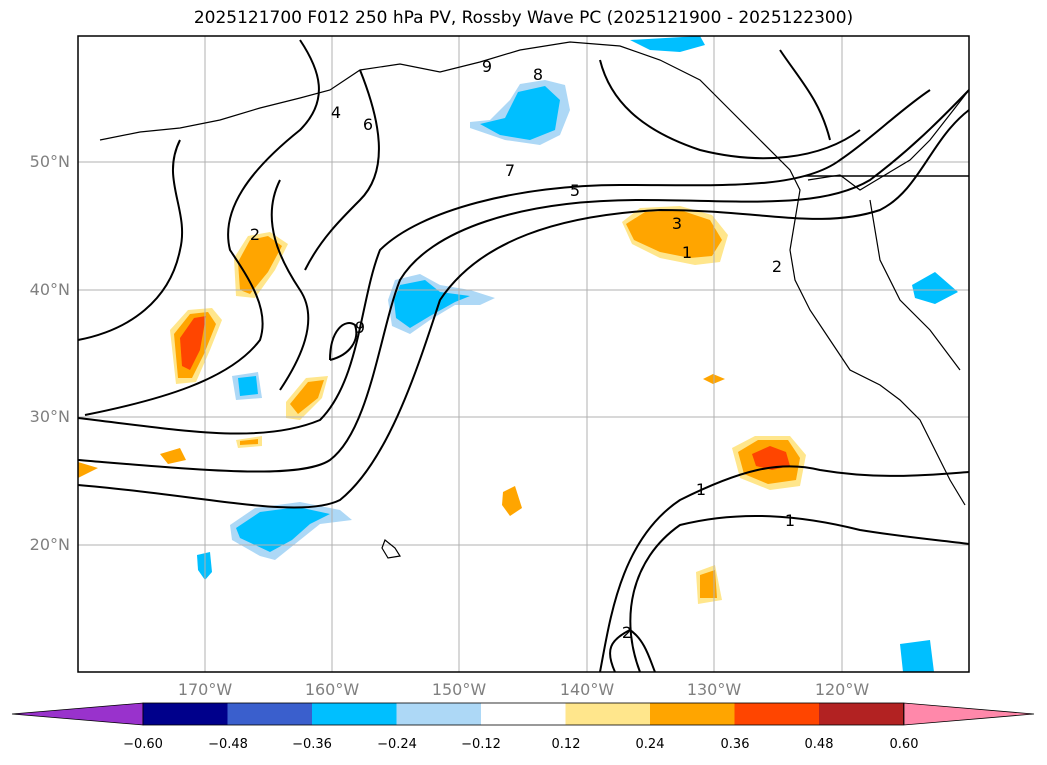 This screenshot has width=1047, height=765. What do you see at coordinates (332, 689) in the screenshot?
I see `lon-label: 160°W` at bounding box center [332, 689].